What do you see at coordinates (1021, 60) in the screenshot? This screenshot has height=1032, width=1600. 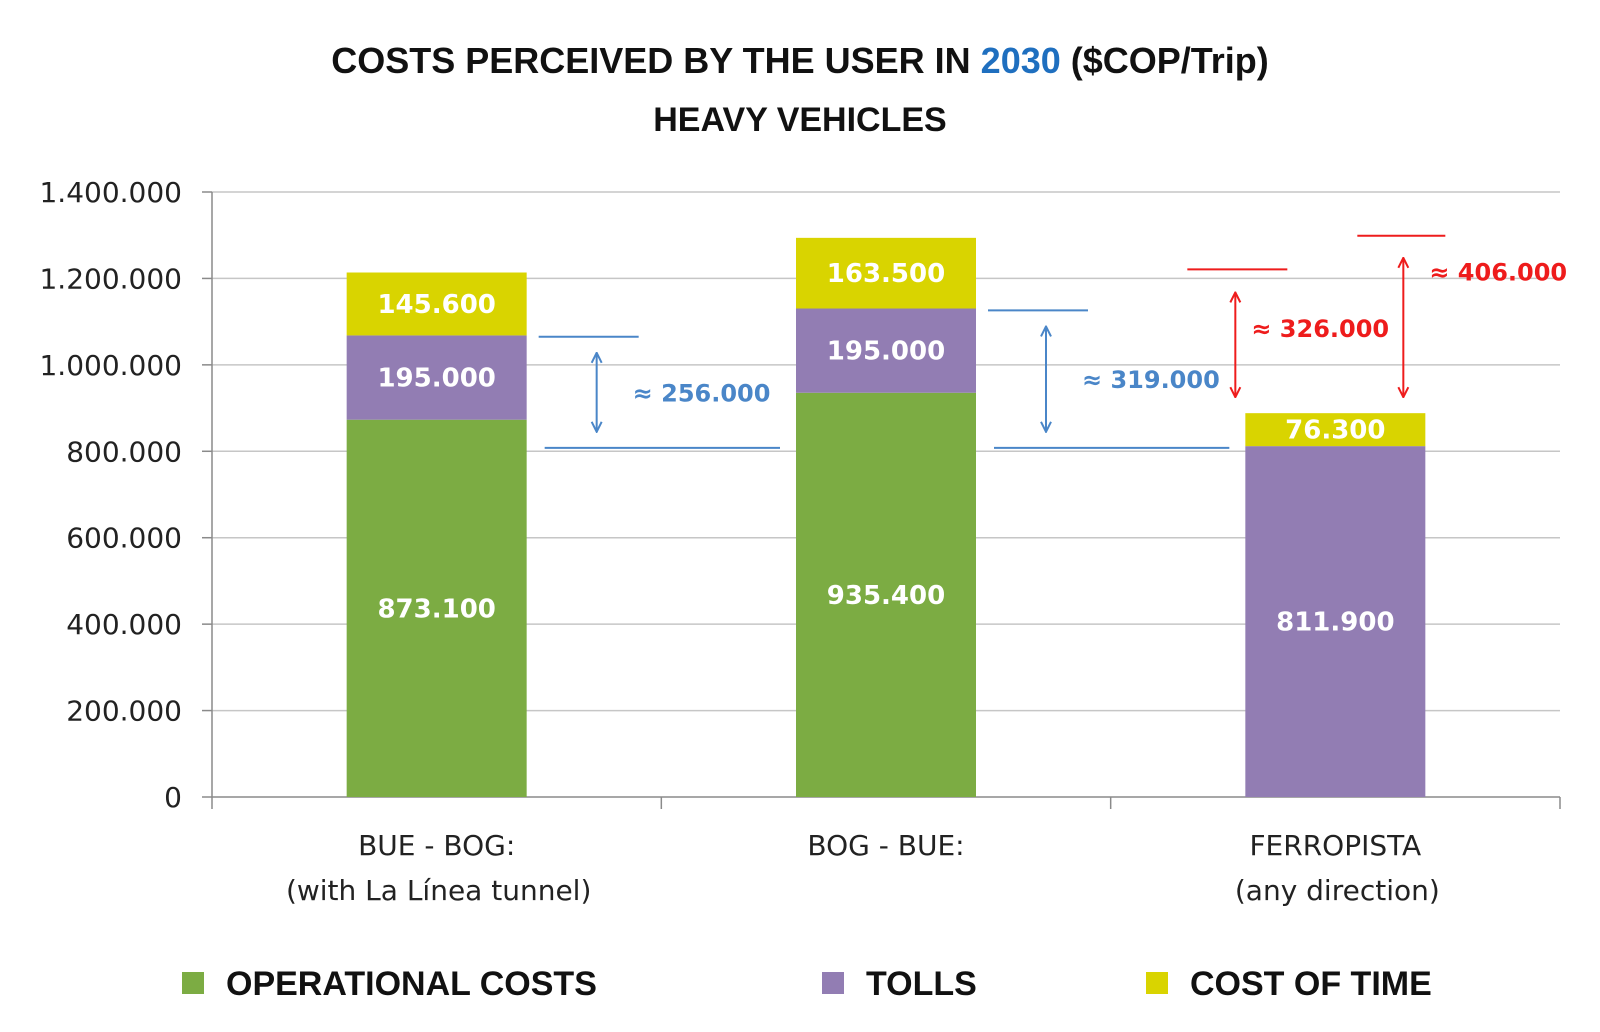 I see `chart-title-part: 2030` at bounding box center [1021, 60].